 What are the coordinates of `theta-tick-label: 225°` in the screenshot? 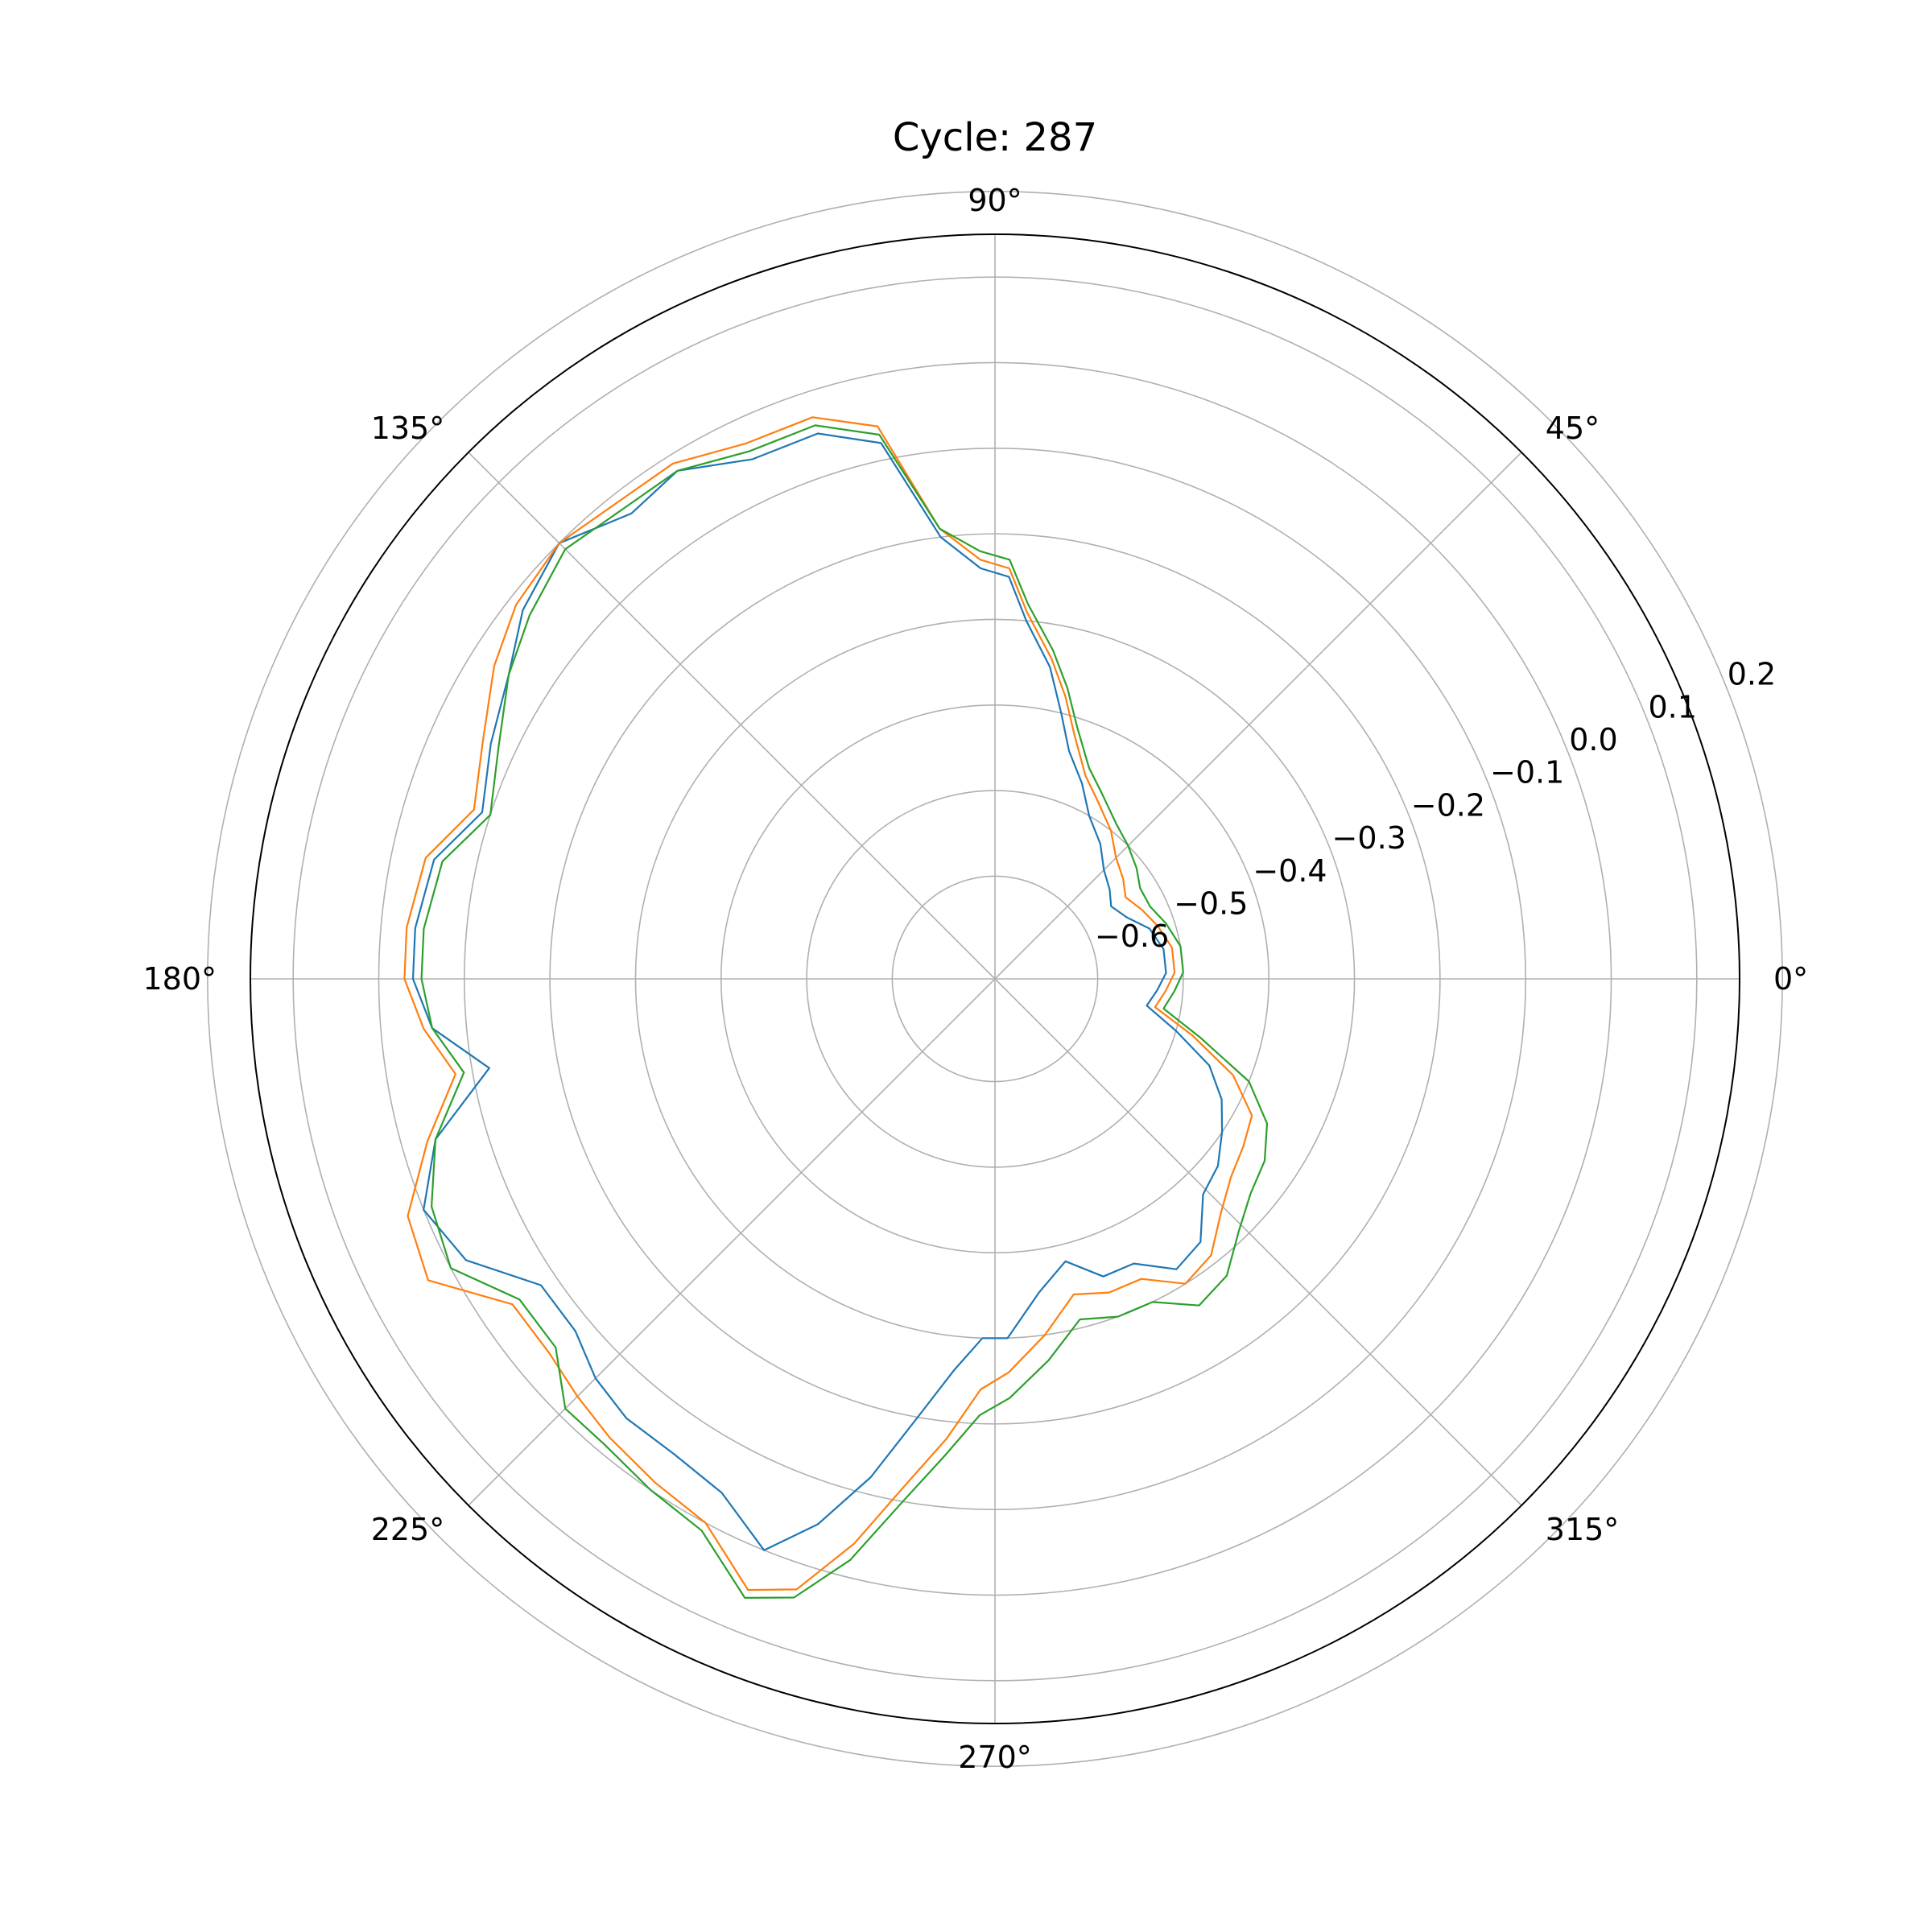 It's located at (408, 1529).